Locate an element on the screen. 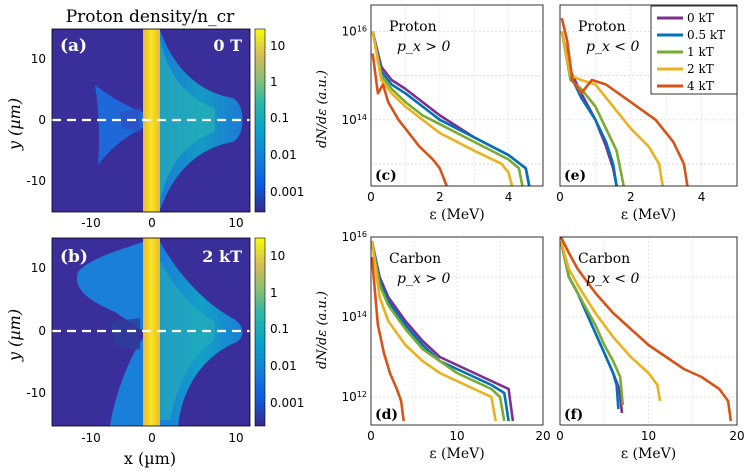  ytick-a-m10: -10 is located at coordinates (36, 181).